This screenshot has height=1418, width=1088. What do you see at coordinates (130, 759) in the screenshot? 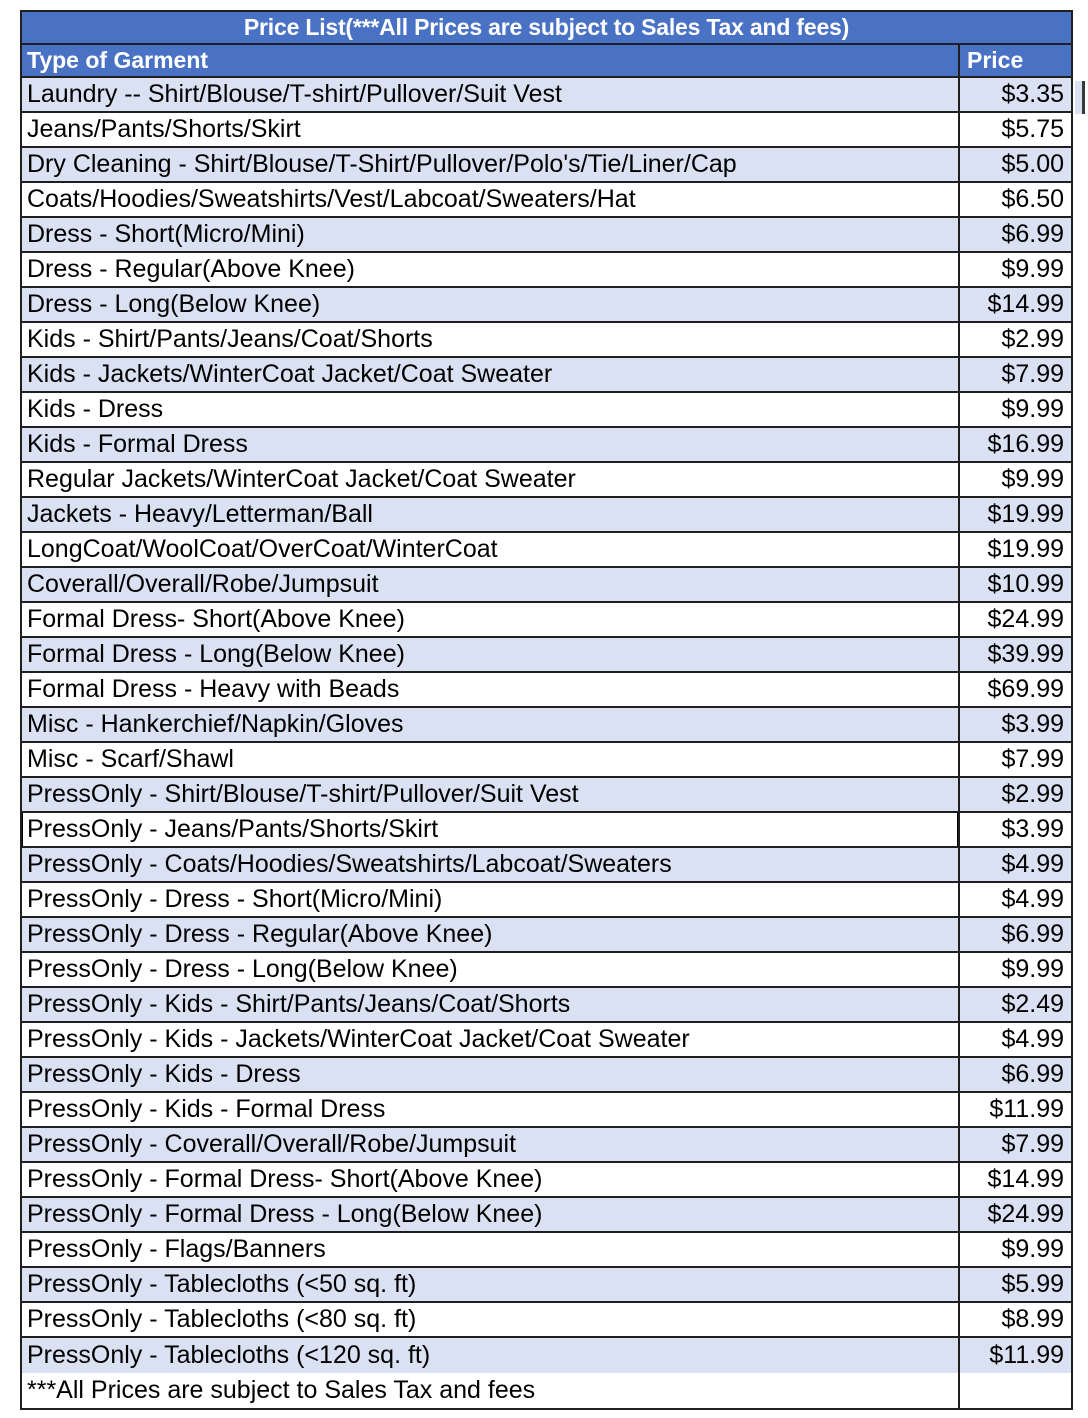
I see `garment-cell: Misc - Scarf/Shawl` at bounding box center [130, 759].